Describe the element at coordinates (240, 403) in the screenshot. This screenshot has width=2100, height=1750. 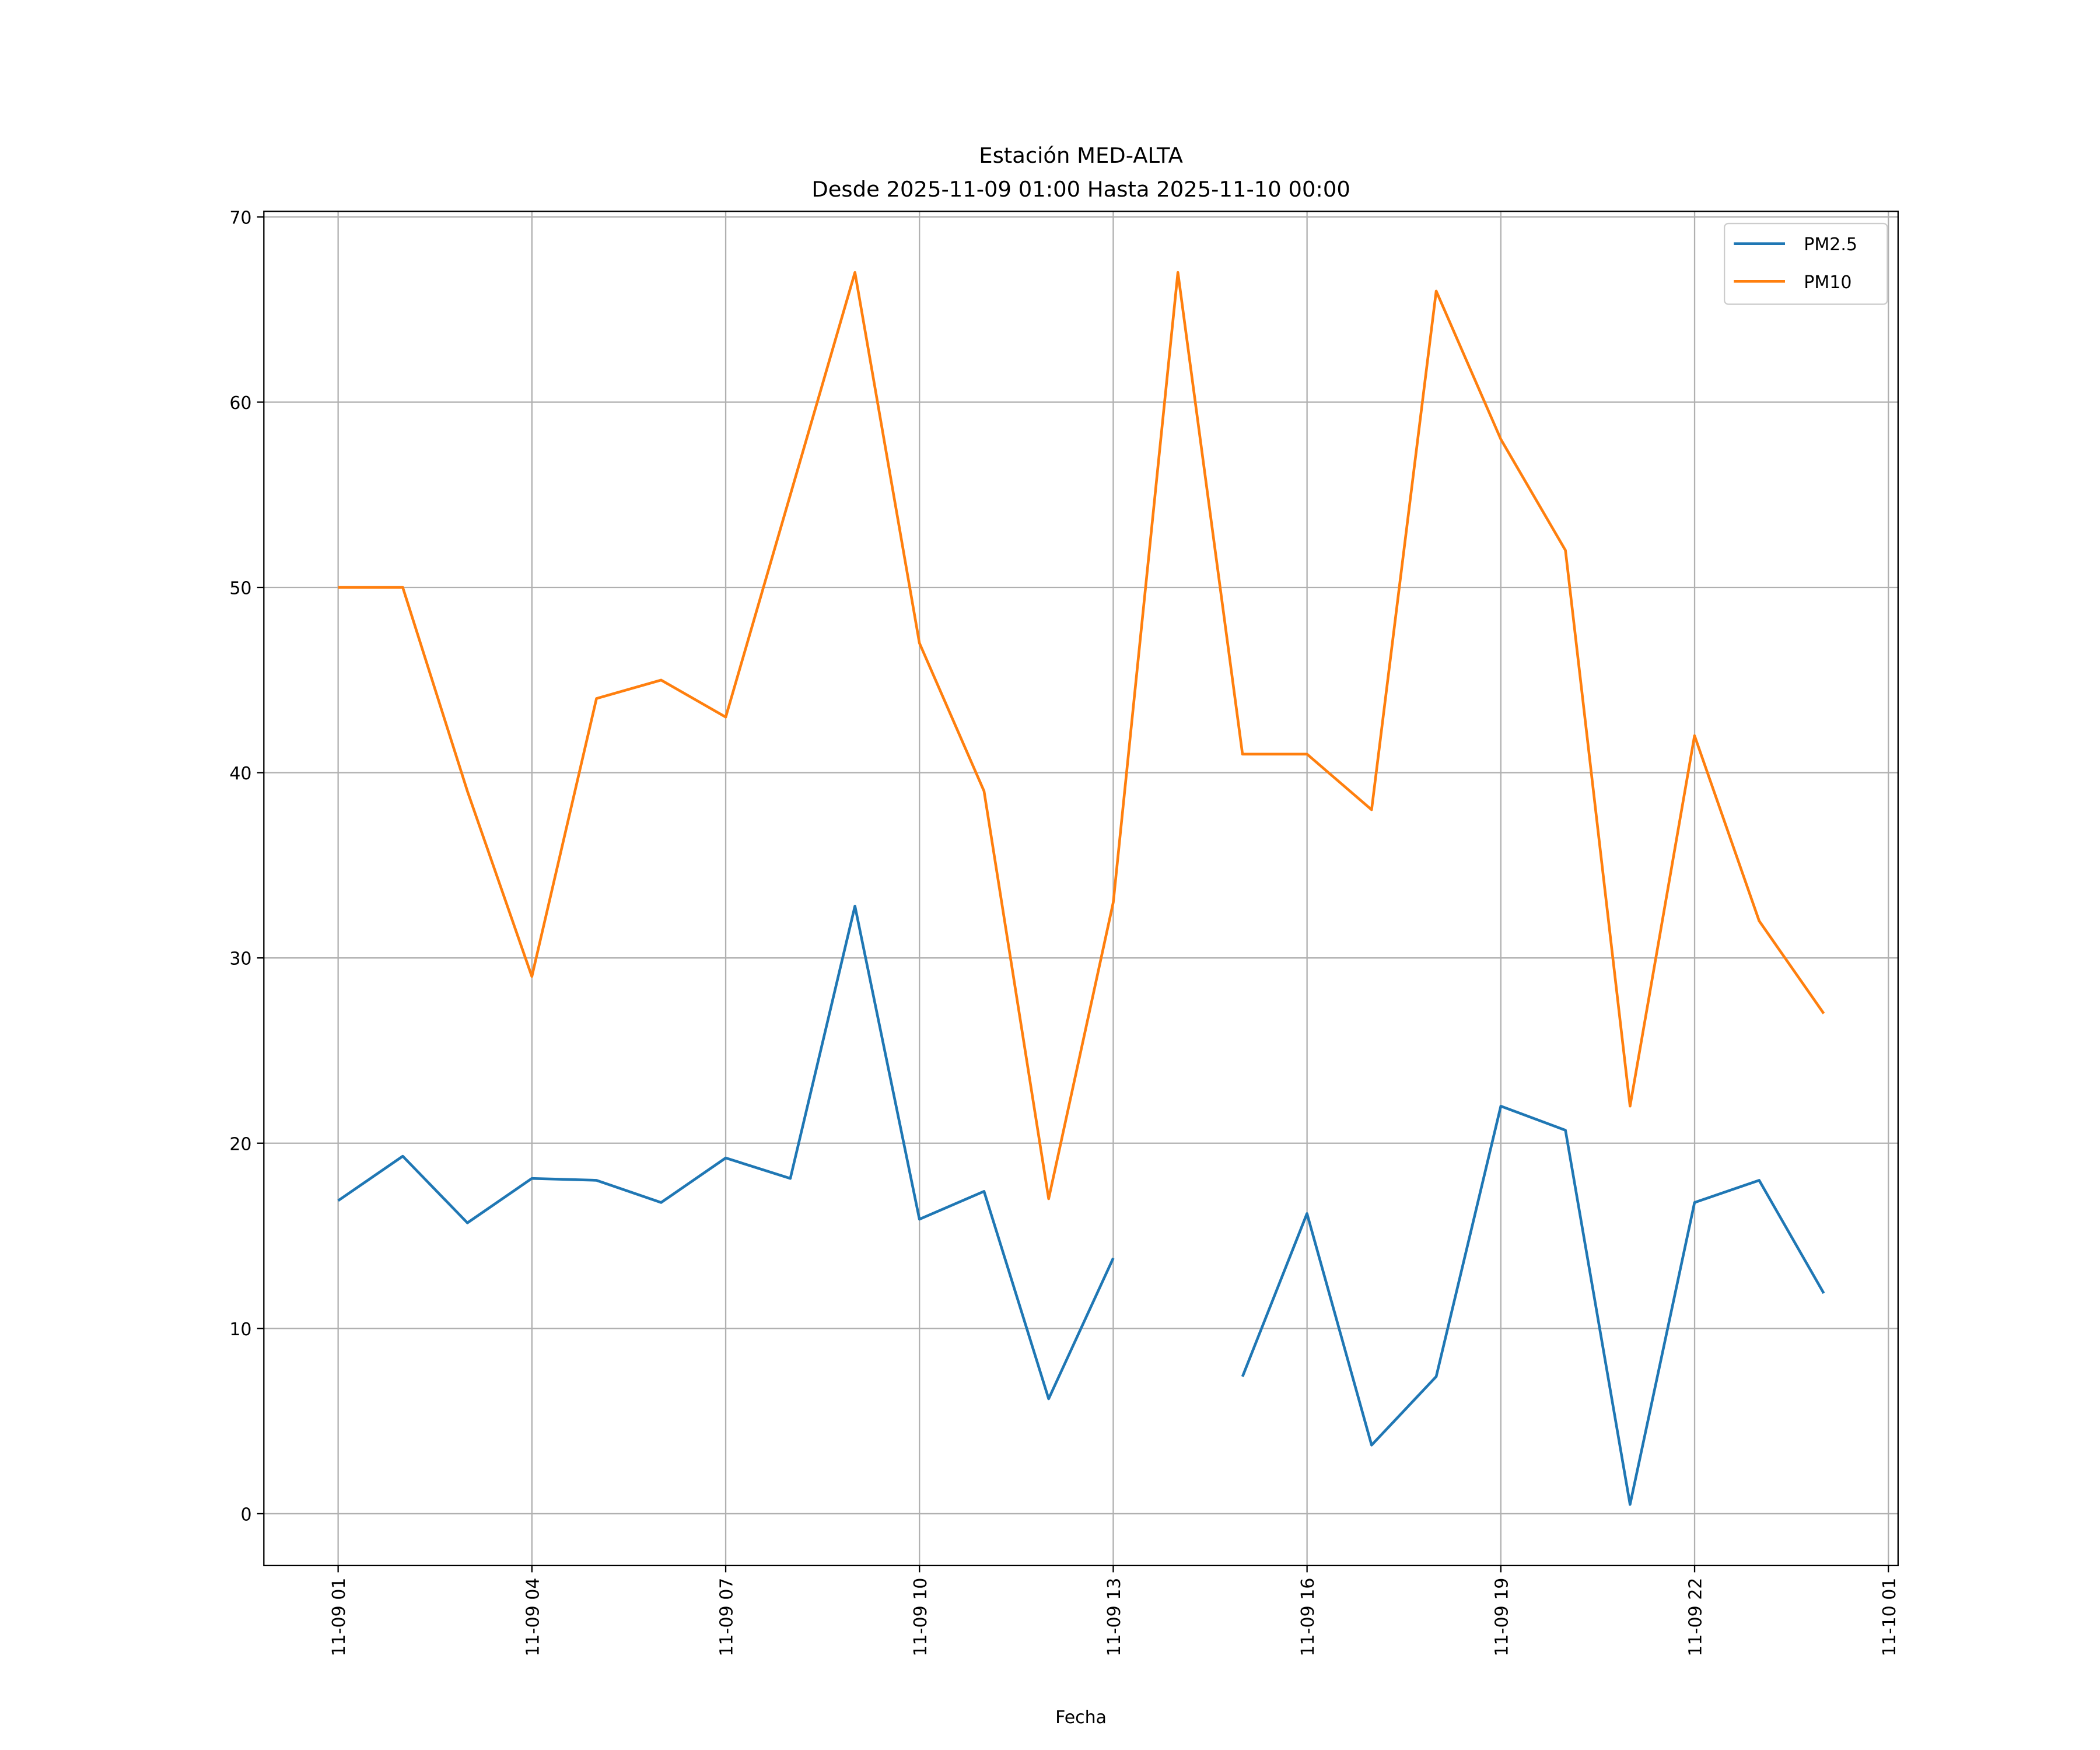
I see `y-tick-label: 60` at that location.